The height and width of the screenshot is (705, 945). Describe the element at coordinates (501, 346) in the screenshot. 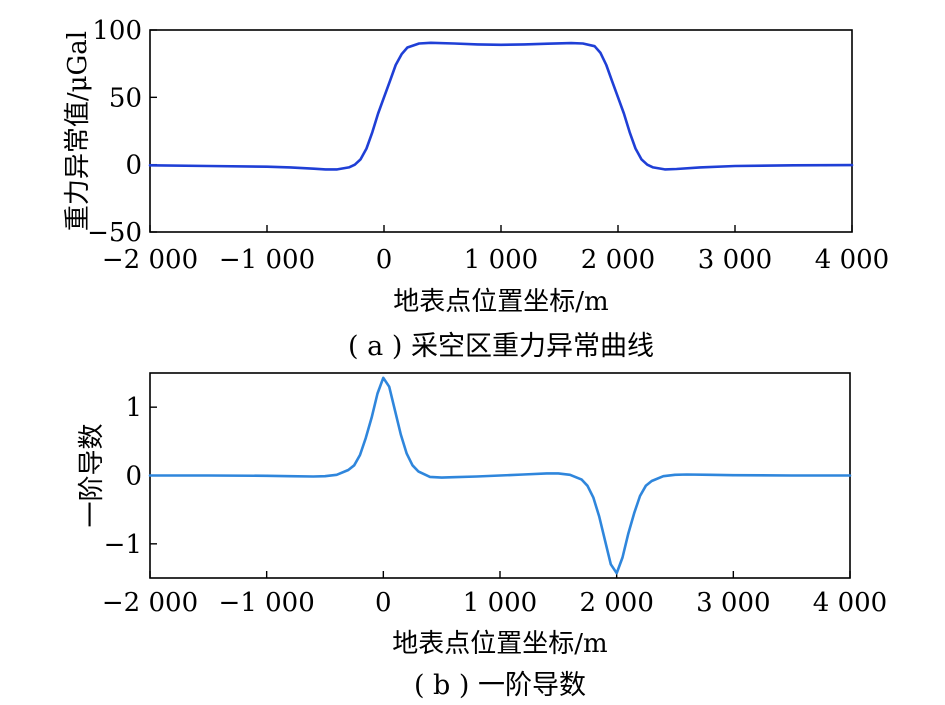

I see `panel-caption: ( a ) 采空区重力异常曲线` at that location.